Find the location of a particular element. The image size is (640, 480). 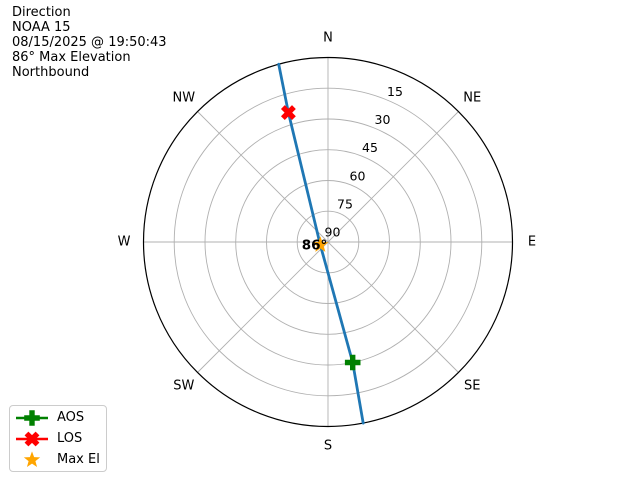

max-el-star-icon is located at coordinates (32, 458).